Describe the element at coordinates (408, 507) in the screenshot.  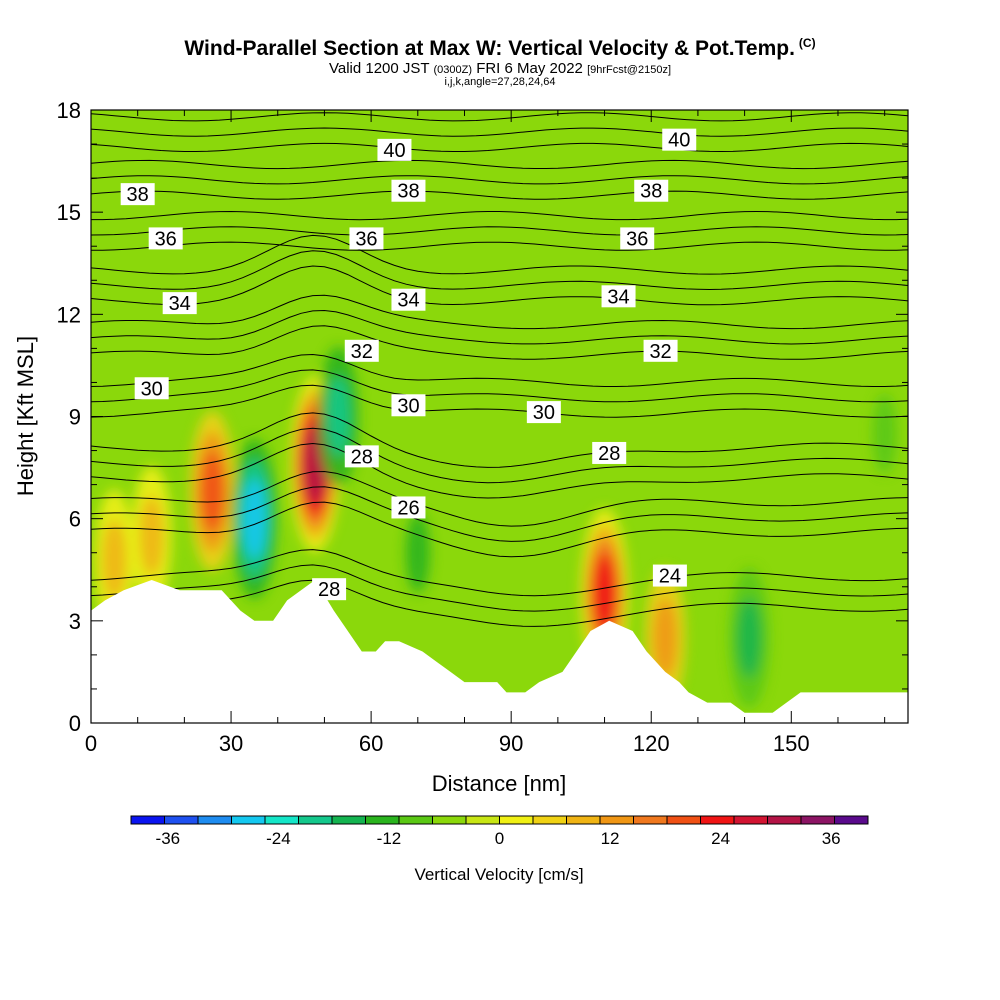
I see `contour-label: 26` at that location.